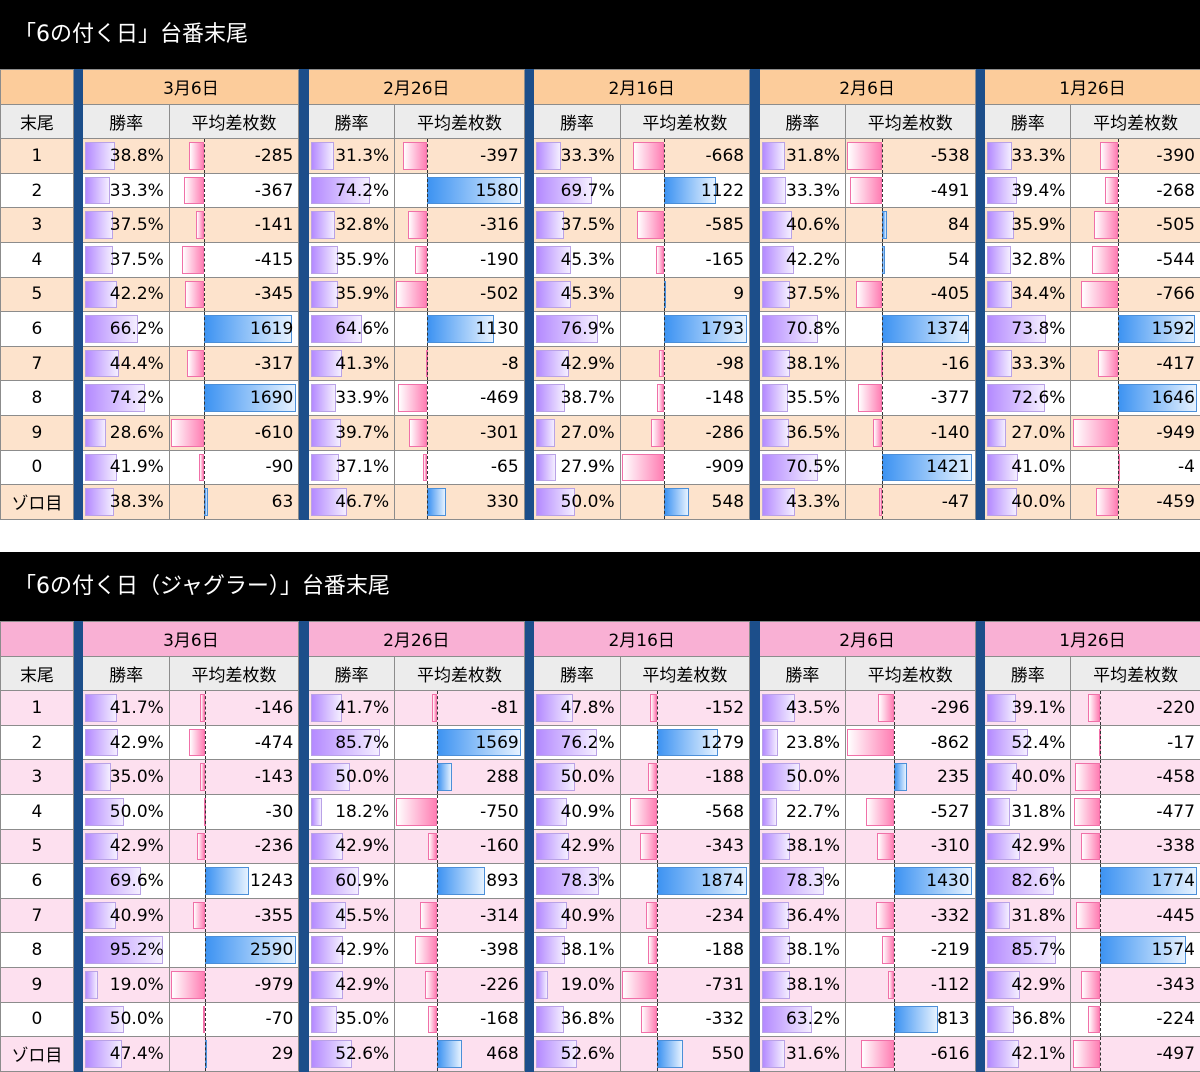 The width and height of the screenshot is (1200, 1072). Describe the element at coordinates (459, 329) in the screenshot. I see `avg-diff-cell: 1130` at that location.